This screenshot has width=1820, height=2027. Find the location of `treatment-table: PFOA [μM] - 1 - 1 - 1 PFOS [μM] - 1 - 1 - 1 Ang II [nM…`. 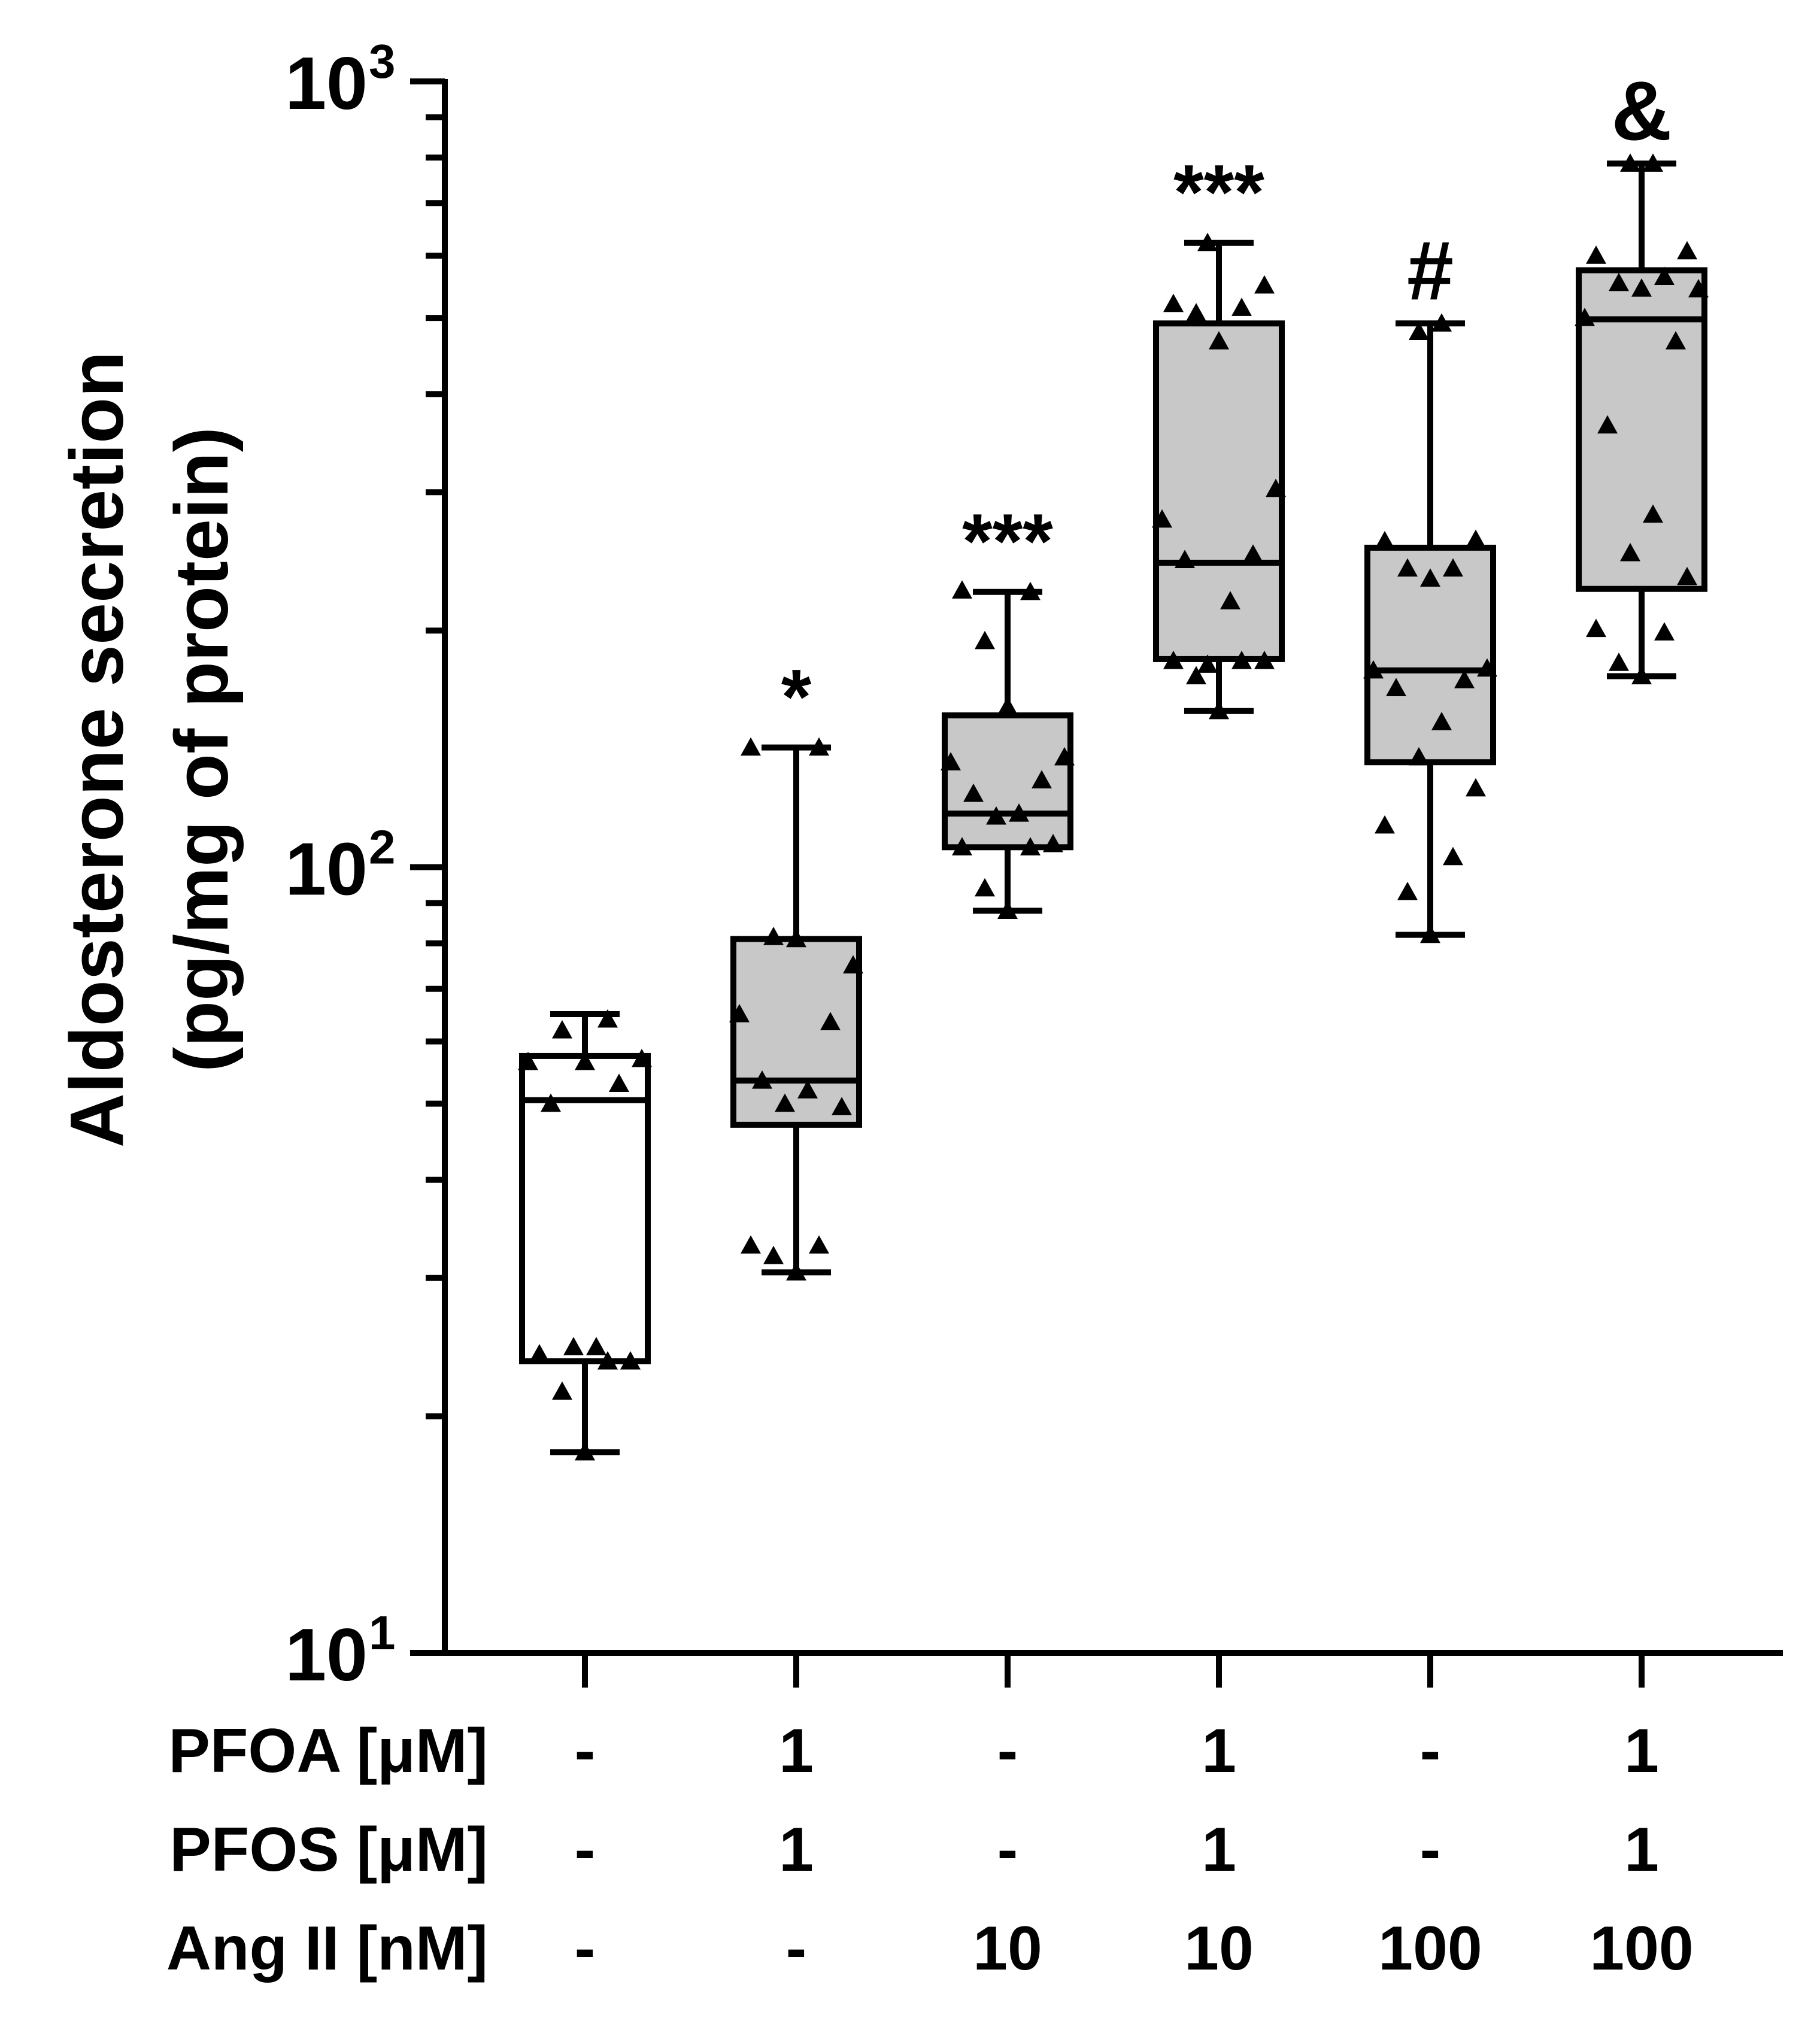

treatment-table: PFOA [μM] - 1 - 1 - 1 PFOS [μM] - 1 - 1 - 1 Ang II [nM… is located at coordinates (930, 1849).